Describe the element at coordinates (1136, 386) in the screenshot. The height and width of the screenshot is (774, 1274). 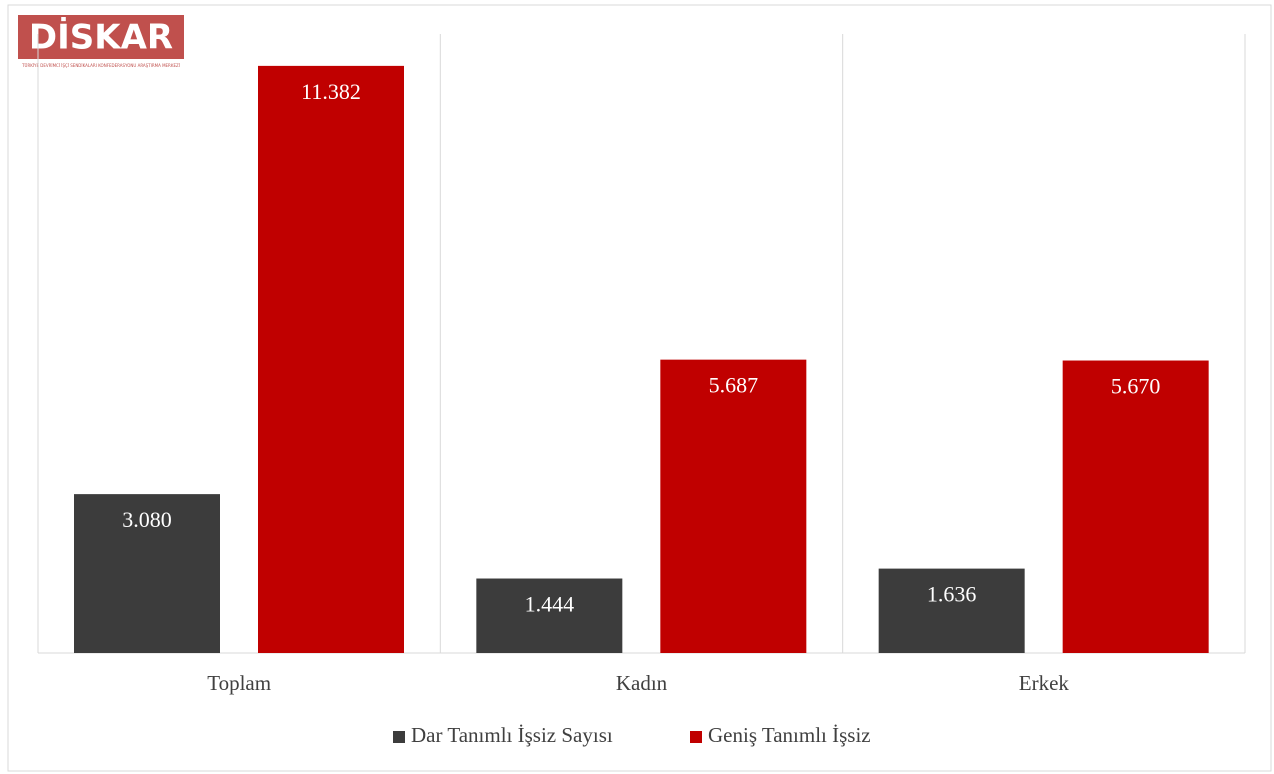
I see `data-label: 5.670` at that location.